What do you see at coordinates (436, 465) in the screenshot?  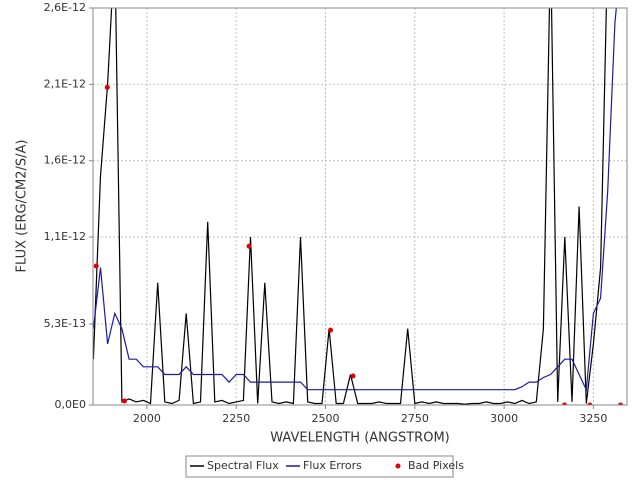 I see `legend-label: Bad Pixels` at bounding box center [436, 465].